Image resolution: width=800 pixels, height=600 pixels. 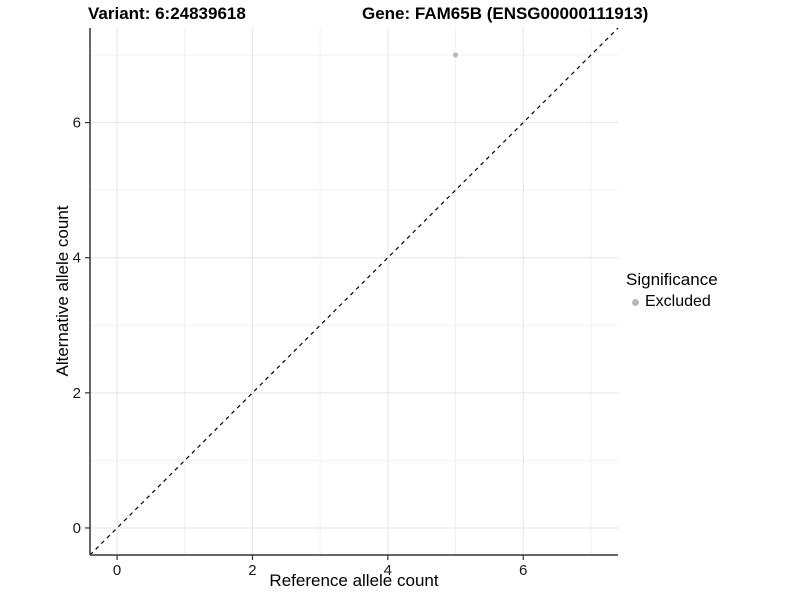 I want to click on y-axis-title: Alternative allele count, so click(x=62, y=291).